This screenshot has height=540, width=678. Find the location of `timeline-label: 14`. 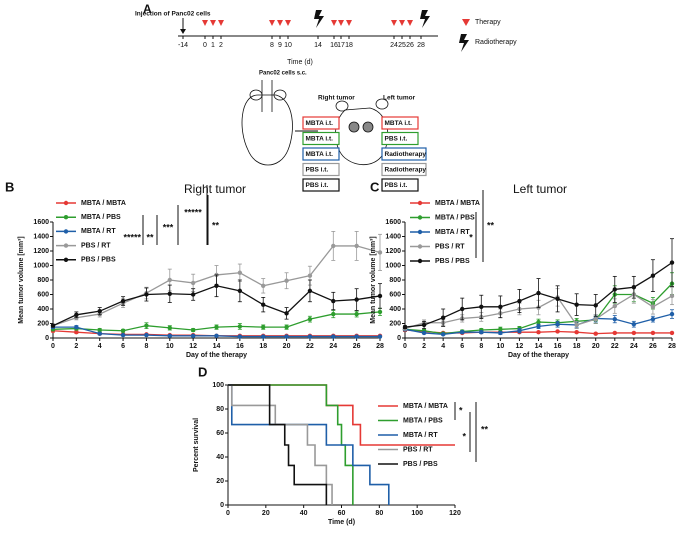

timeline-label: 14 is located at coordinates (318, 45).